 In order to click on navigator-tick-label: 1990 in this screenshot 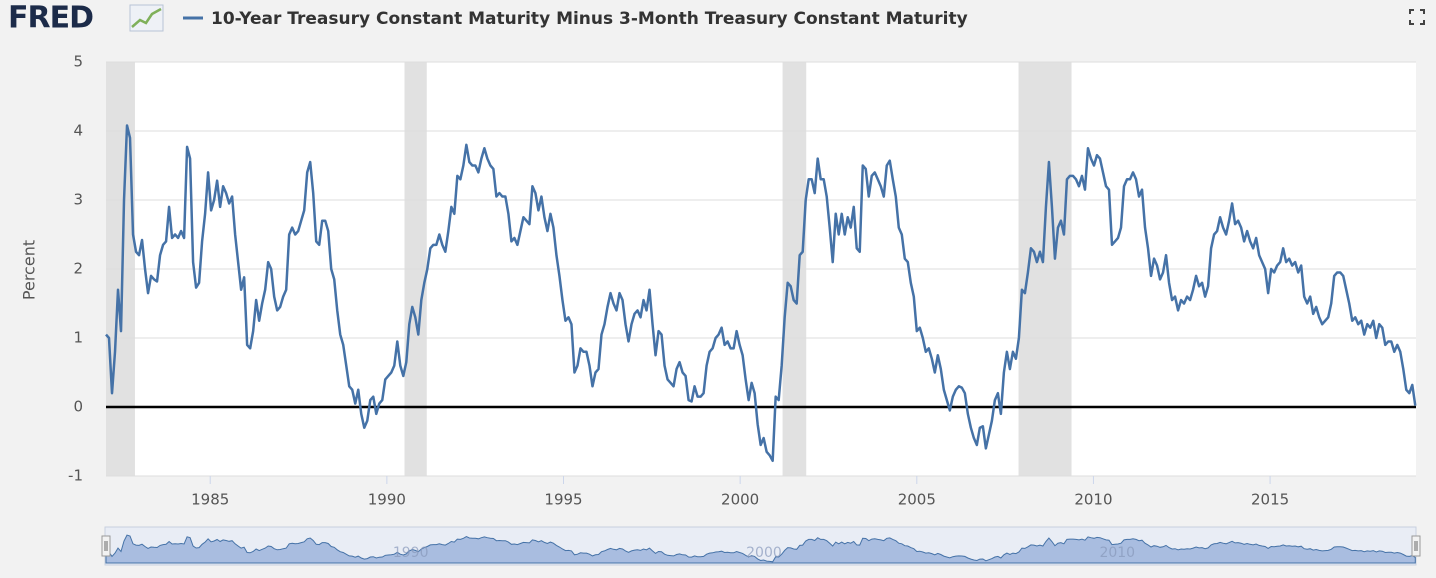, I will do `click(411, 553)`.